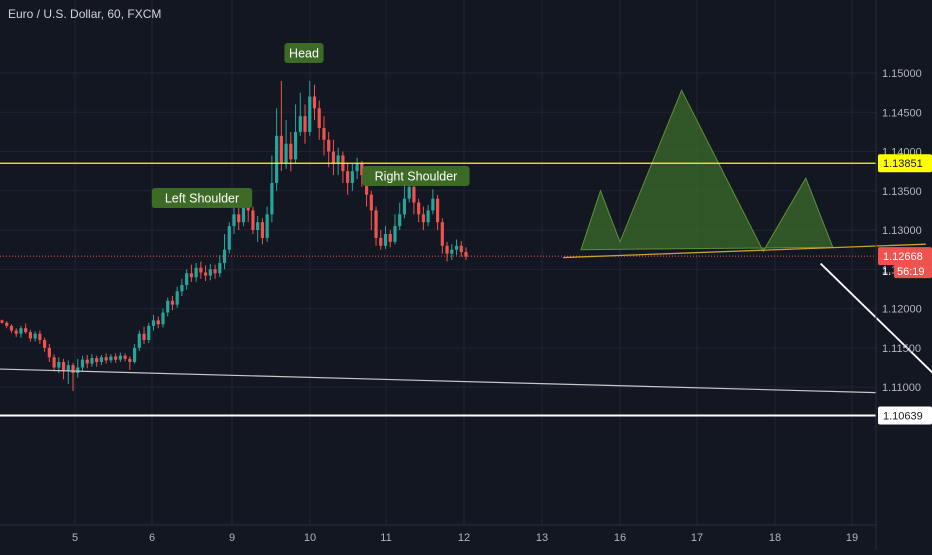 The height and width of the screenshot is (555, 932). What do you see at coordinates (620, 538) in the screenshot?
I see `x-tick-label: 16` at bounding box center [620, 538].